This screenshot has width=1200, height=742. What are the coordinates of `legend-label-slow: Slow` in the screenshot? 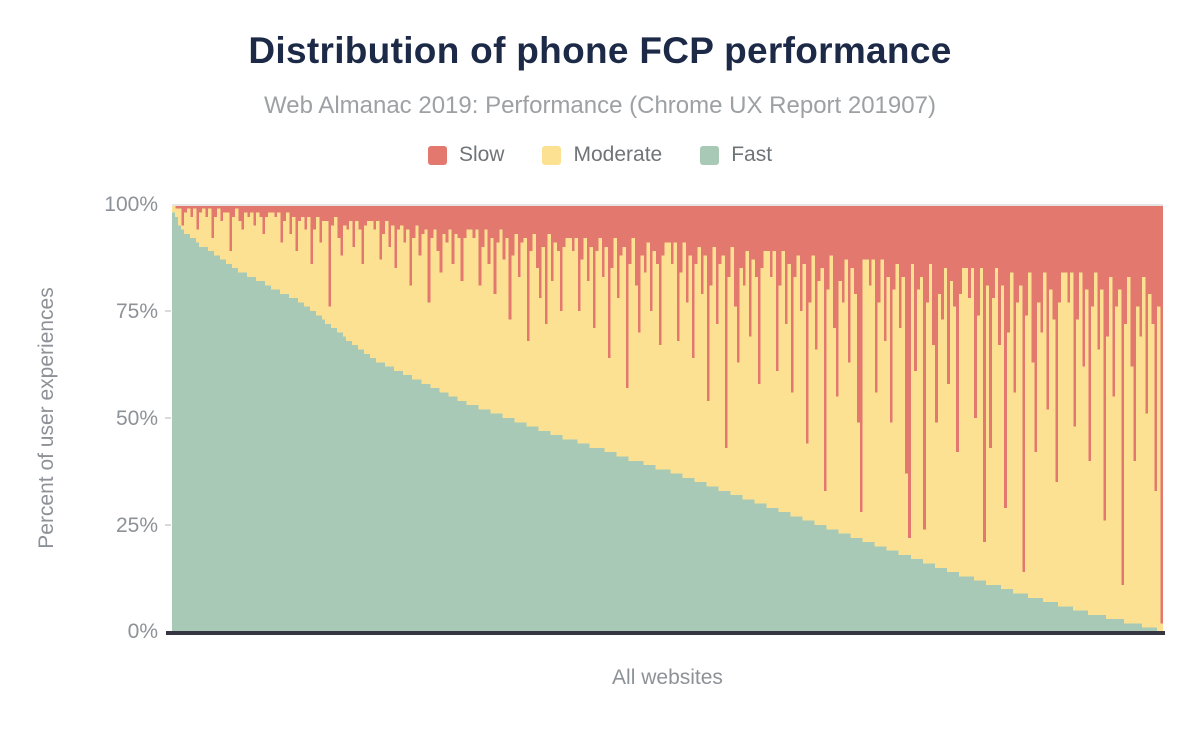 It's located at (481, 154).